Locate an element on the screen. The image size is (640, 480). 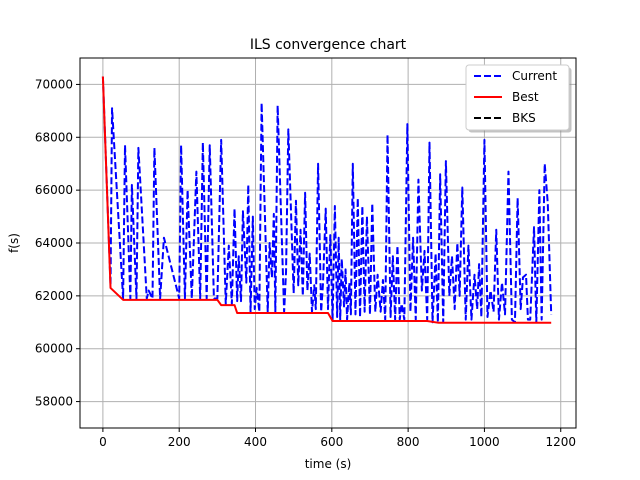
y-tick-label: 68000 is located at coordinates (54, 137).